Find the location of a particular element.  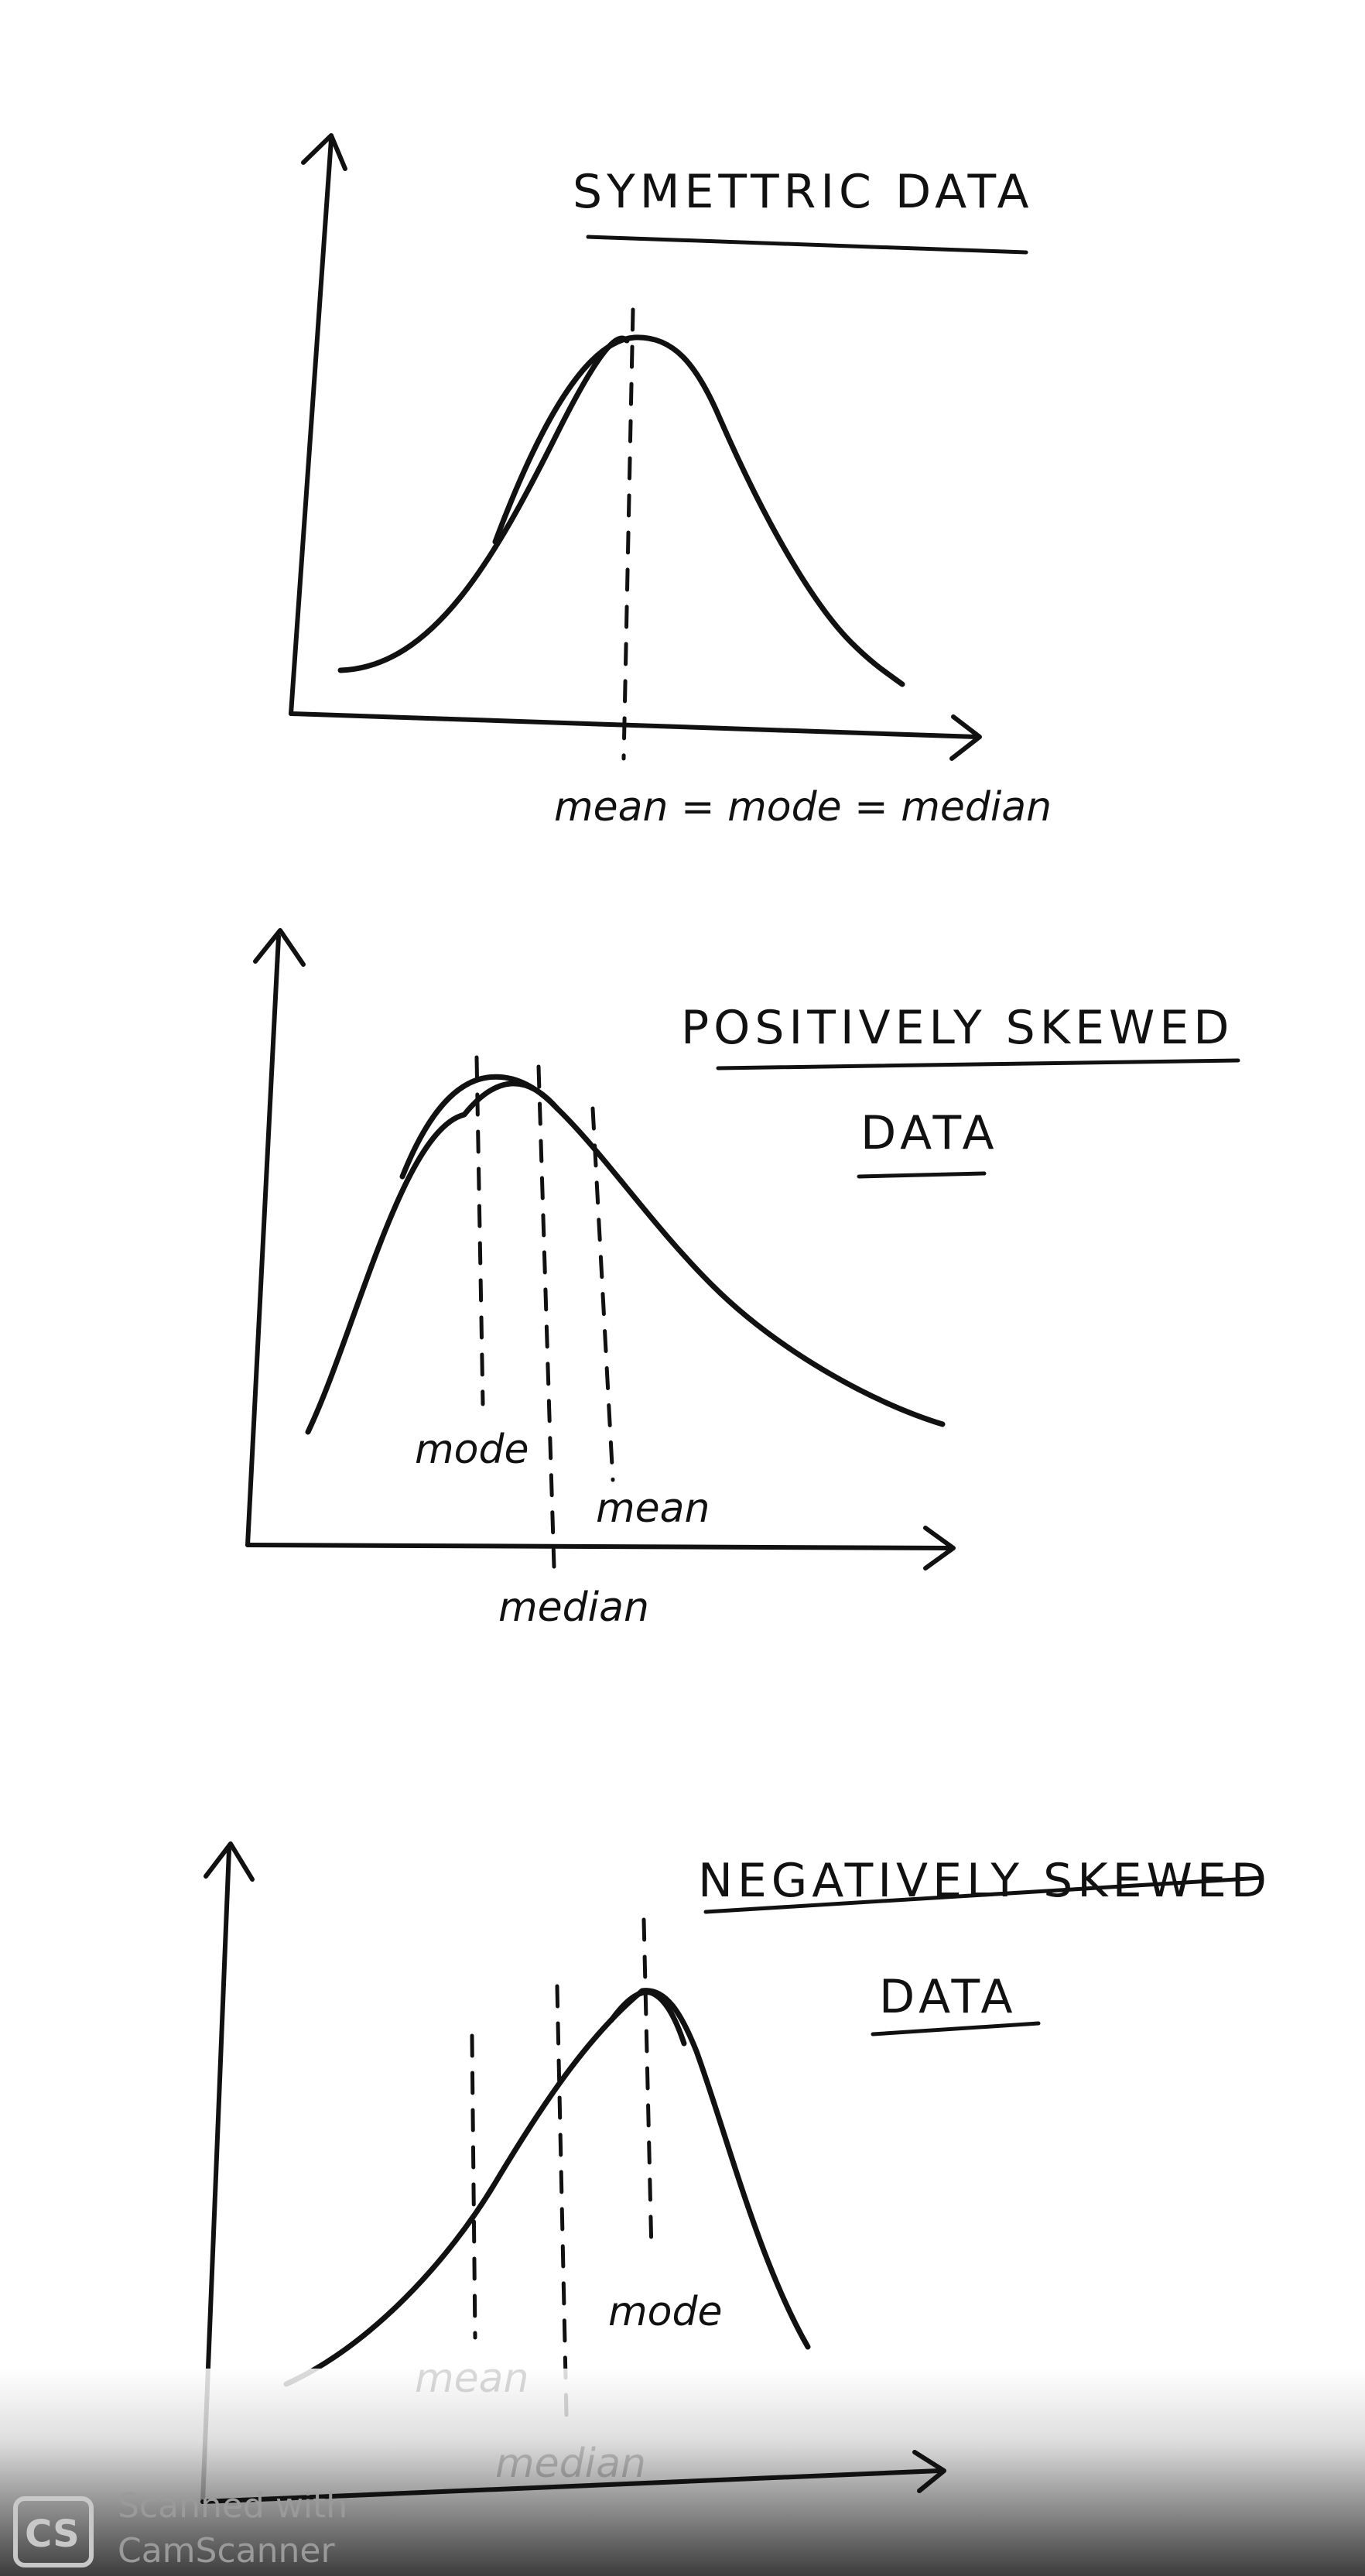

watermark-line1: Scanned with is located at coordinates (232, 2506).